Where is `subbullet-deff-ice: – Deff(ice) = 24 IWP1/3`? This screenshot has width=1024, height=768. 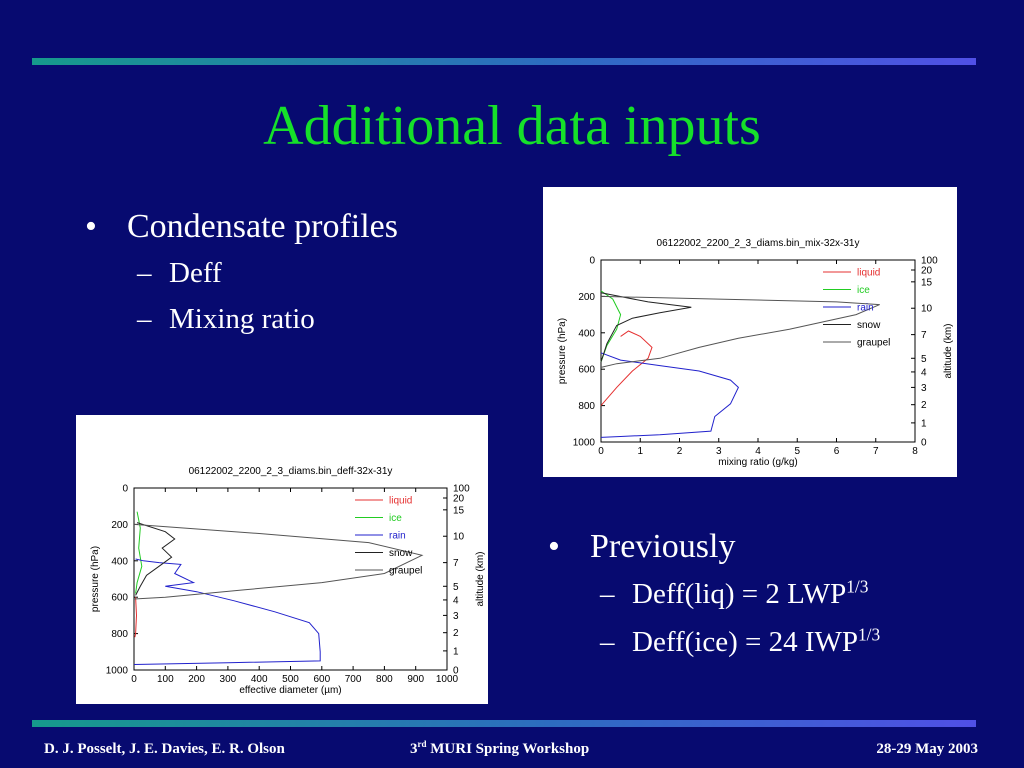
subbullet-deff-ice: – Deff(ice) = 24 IWP1/3 is located at coordinates (768, 642).